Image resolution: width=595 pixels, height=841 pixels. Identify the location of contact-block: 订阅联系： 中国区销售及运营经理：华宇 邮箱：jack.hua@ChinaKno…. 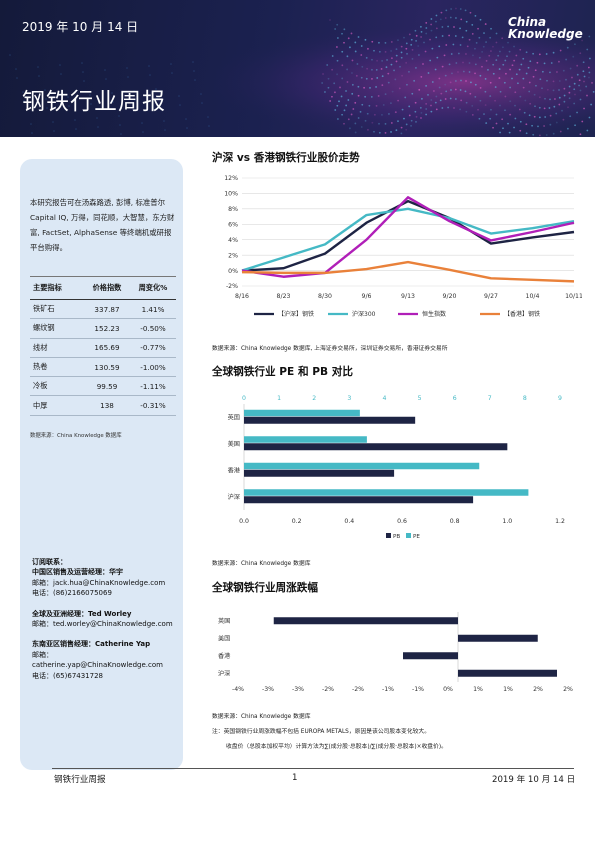
(107, 619).